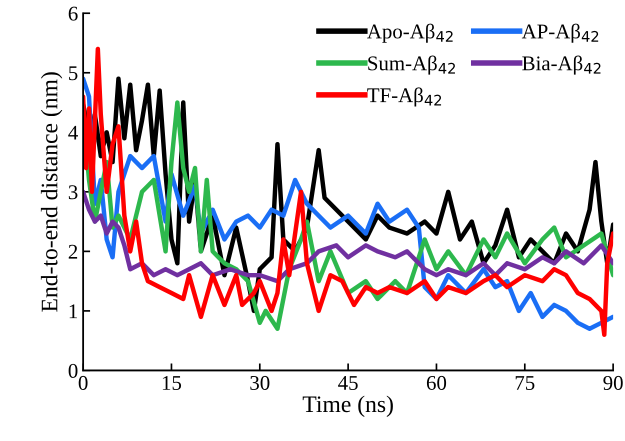  Describe the element at coordinates (348, 383) in the screenshot. I see `x-tick-label: 45` at that location.